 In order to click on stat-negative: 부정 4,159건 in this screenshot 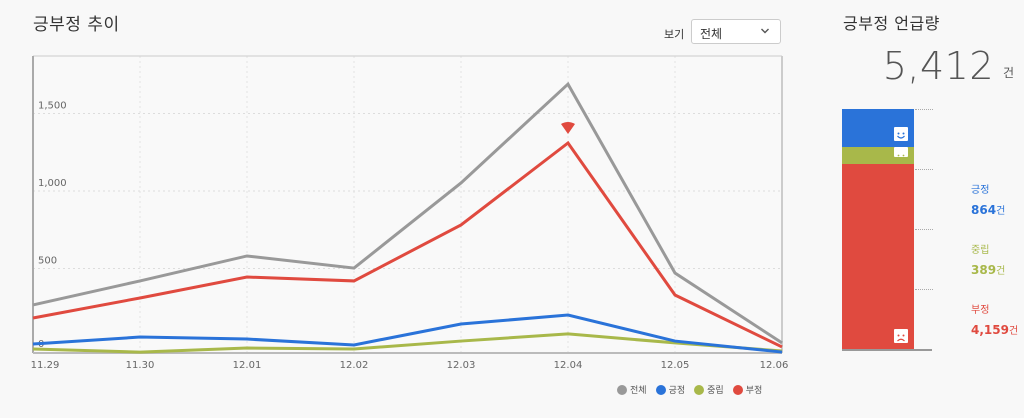, I will do `click(994, 319)`.